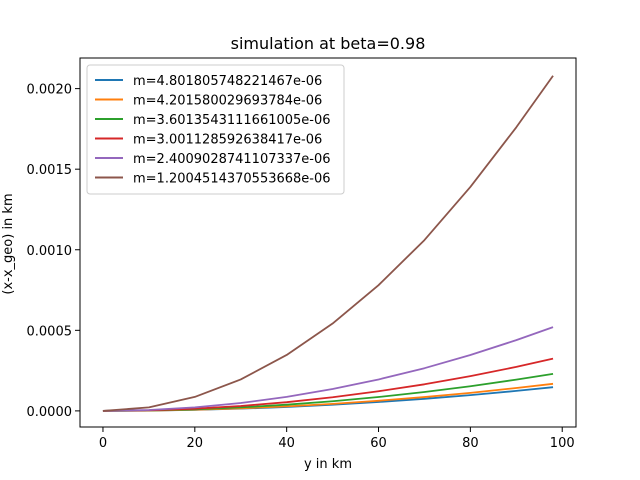 This screenshot has width=640, height=480. What do you see at coordinates (50, 331) in the screenshot?
I see `y-tick-label: 0.0005` at bounding box center [50, 331].